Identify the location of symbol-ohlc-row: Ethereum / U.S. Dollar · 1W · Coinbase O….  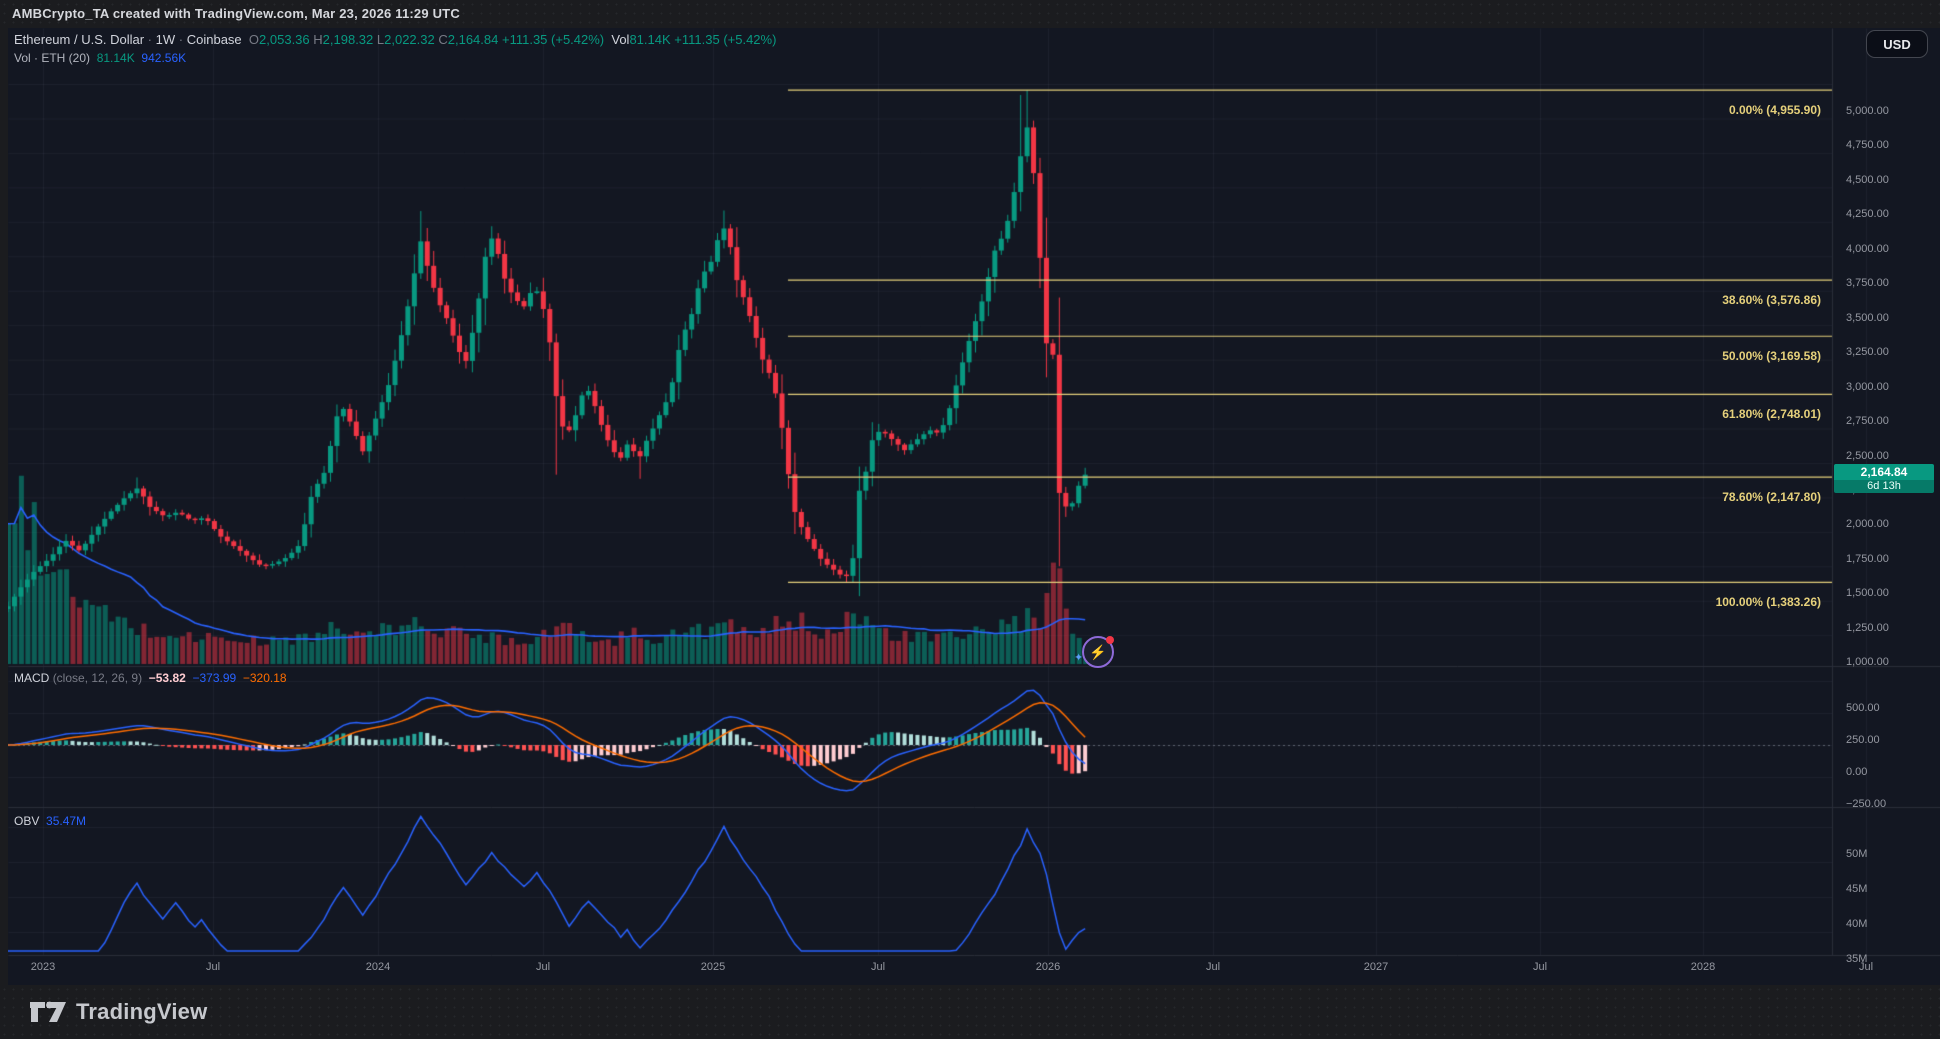
(395, 39).